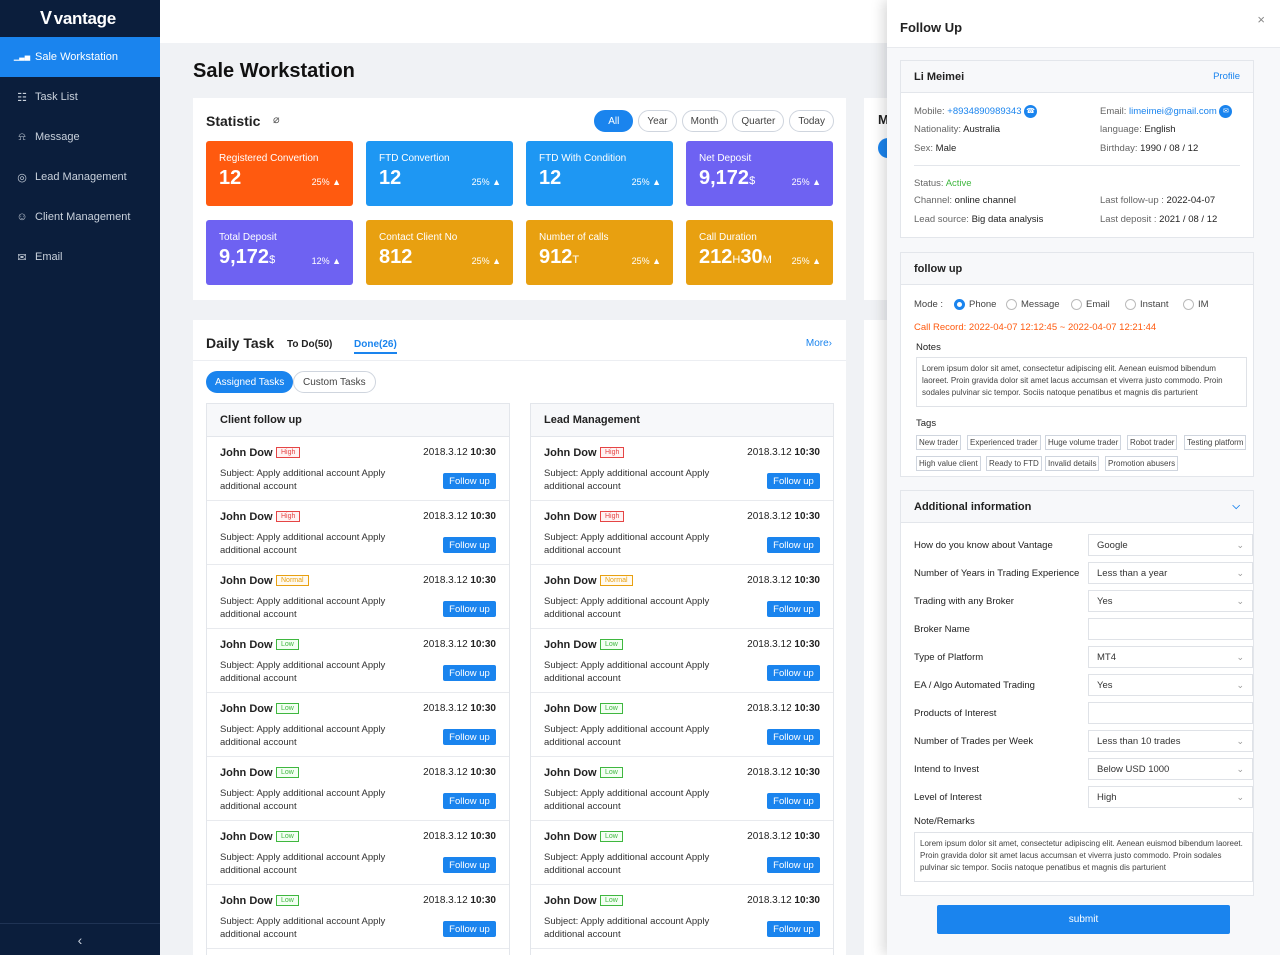  I want to click on mode-radio-im: IM, so click(1196, 304).